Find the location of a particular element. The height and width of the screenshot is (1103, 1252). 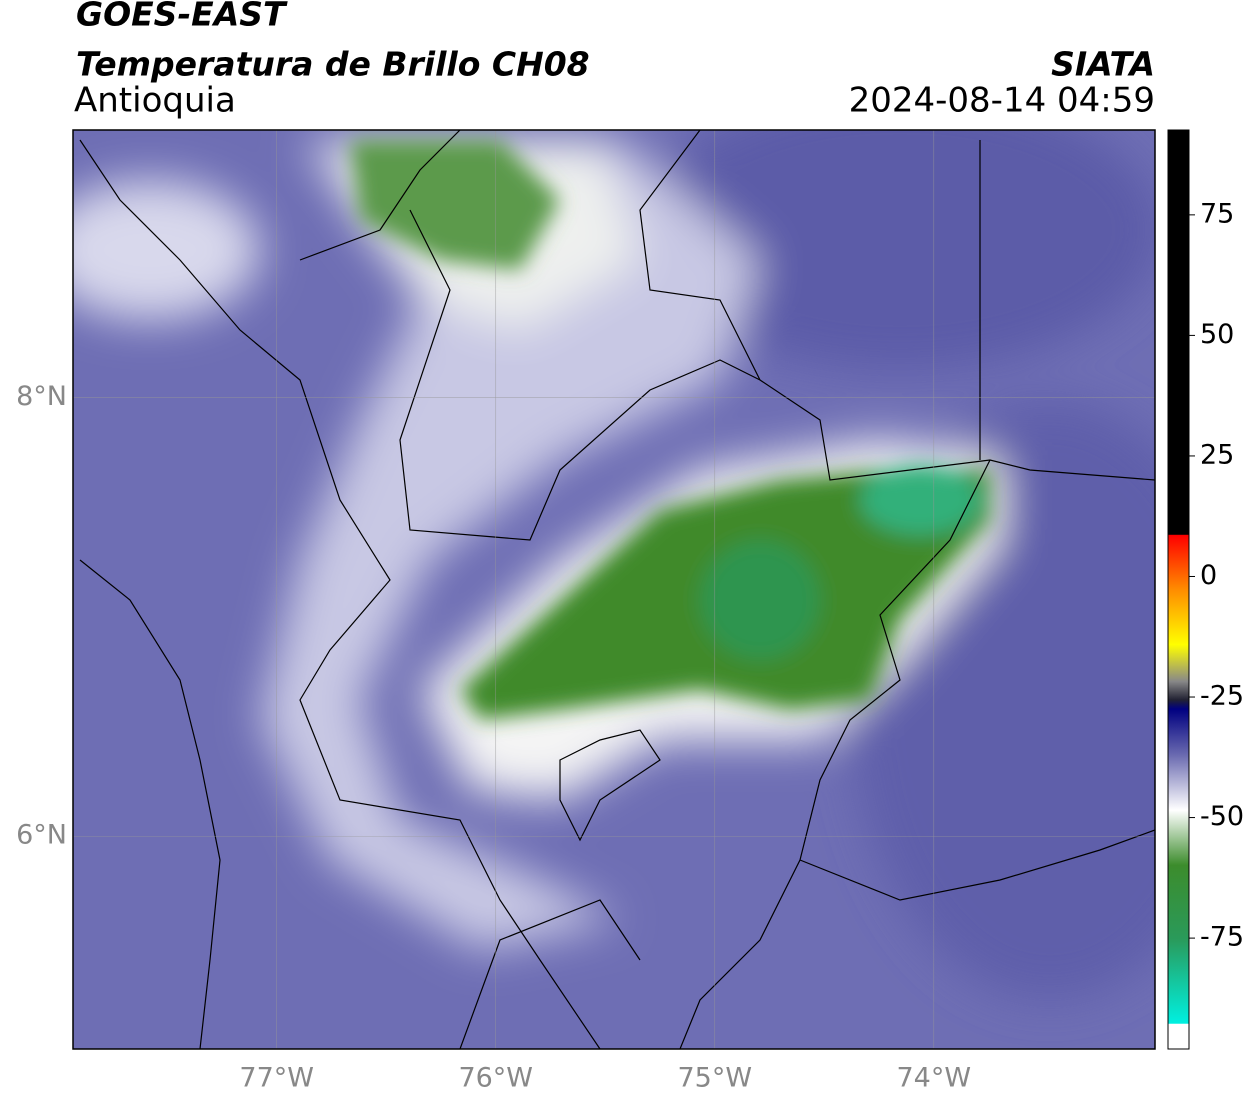

colorbar is located at coordinates (1178, 589).